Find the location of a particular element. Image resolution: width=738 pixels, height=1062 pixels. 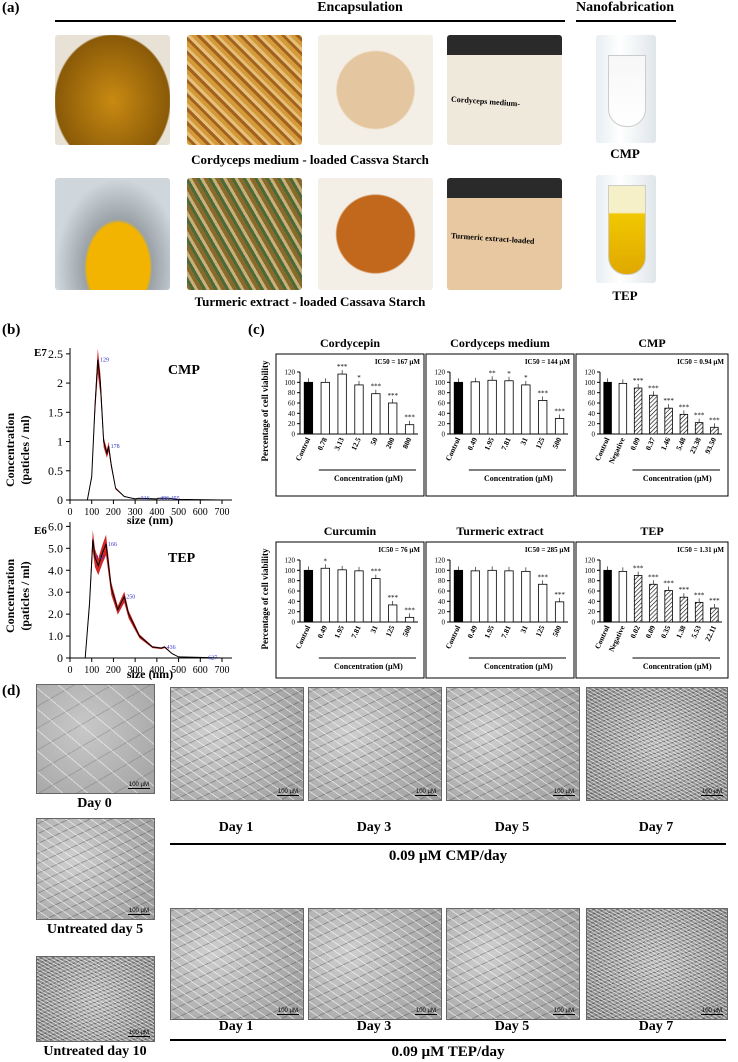

category-label: 0.49 is located at coordinates (472, 632).